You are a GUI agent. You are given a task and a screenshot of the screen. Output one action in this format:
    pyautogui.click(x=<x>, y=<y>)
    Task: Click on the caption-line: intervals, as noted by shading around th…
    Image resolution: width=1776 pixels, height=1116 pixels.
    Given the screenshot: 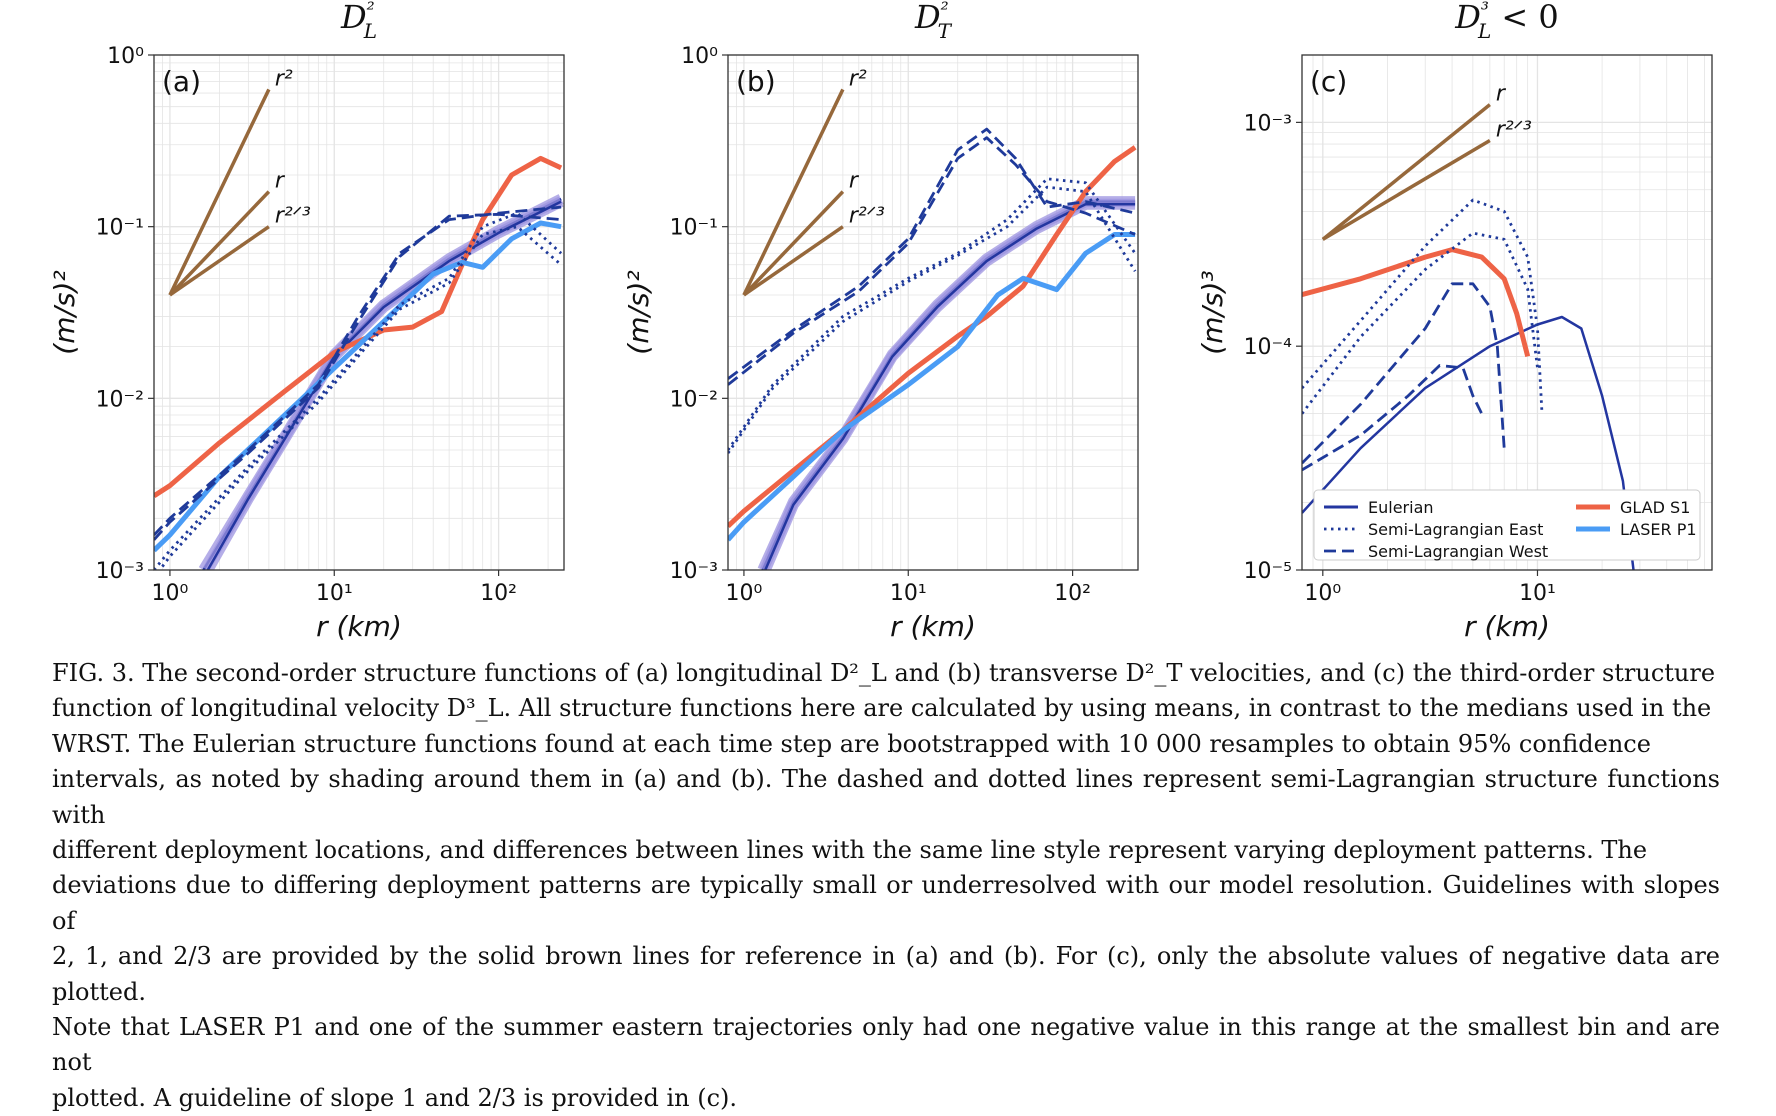 What is the action you would take?
    pyautogui.click(x=886, y=797)
    